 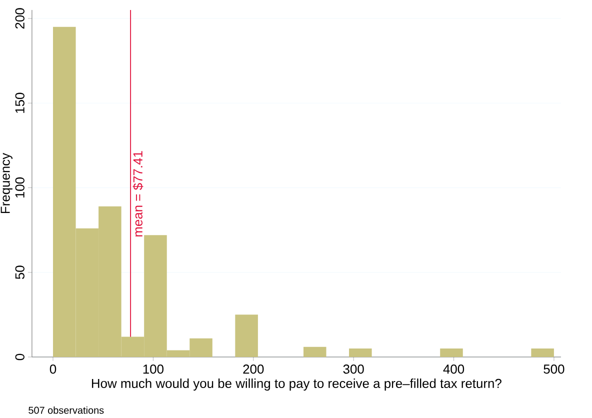 I want to click on x-tick-label: 100, so click(x=153, y=369).